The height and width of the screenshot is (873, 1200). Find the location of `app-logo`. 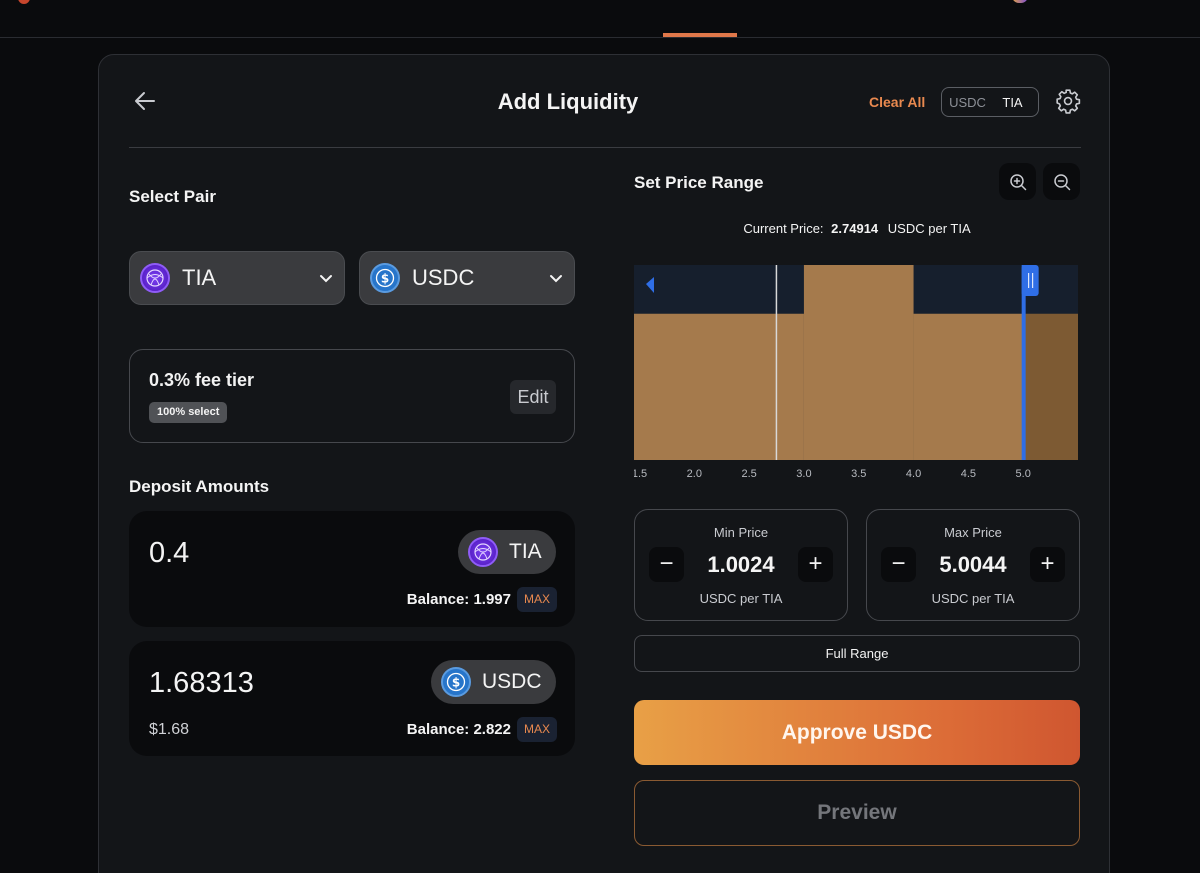

app-logo is located at coordinates (24, 2).